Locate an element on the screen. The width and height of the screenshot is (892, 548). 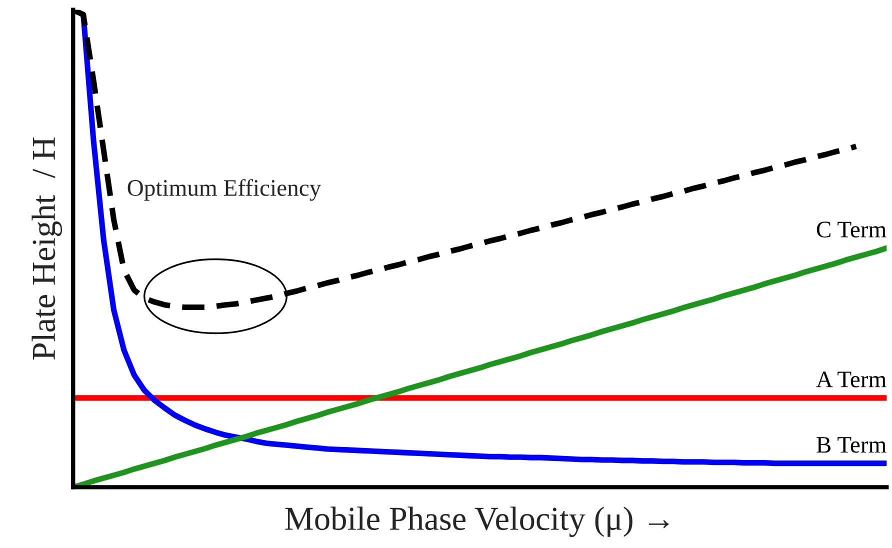
y-axis-title: Plate Height / H is located at coordinates (47, 248).